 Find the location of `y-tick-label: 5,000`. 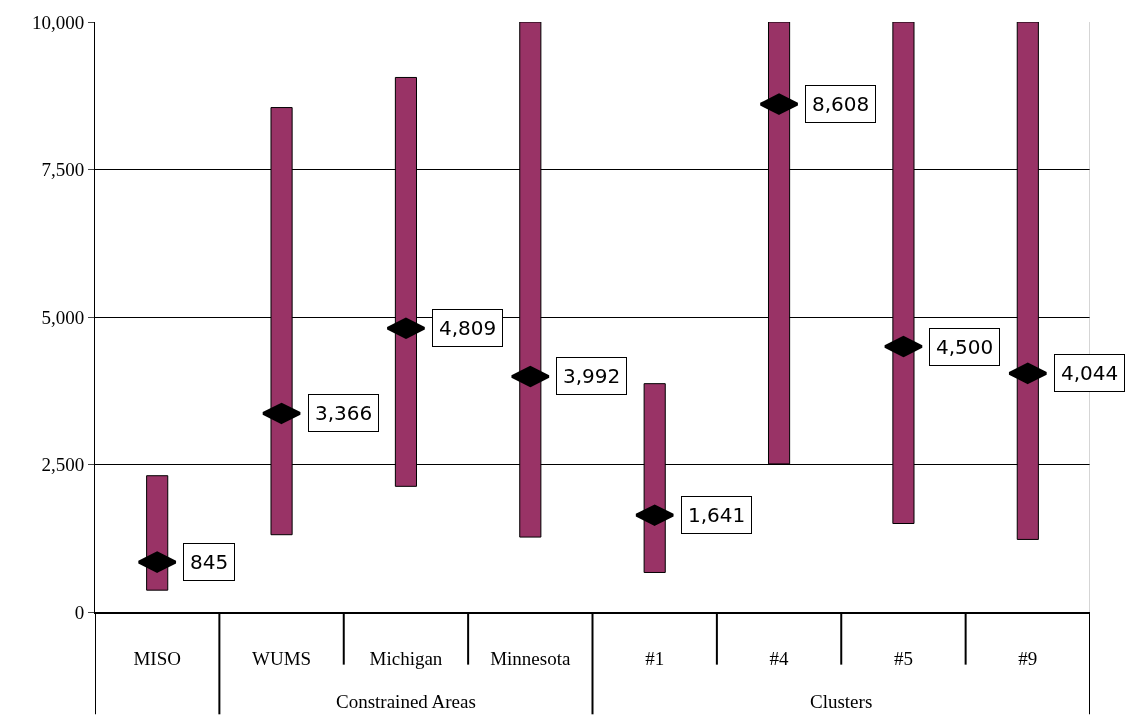

y-tick-label: 5,000 is located at coordinates (63, 317).